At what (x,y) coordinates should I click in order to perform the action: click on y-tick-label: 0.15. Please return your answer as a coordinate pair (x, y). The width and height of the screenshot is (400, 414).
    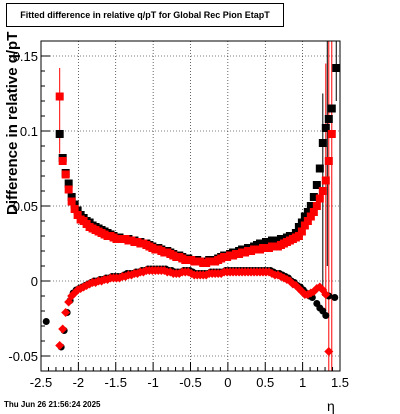
    Looking at the image, I should click on (25, 56).